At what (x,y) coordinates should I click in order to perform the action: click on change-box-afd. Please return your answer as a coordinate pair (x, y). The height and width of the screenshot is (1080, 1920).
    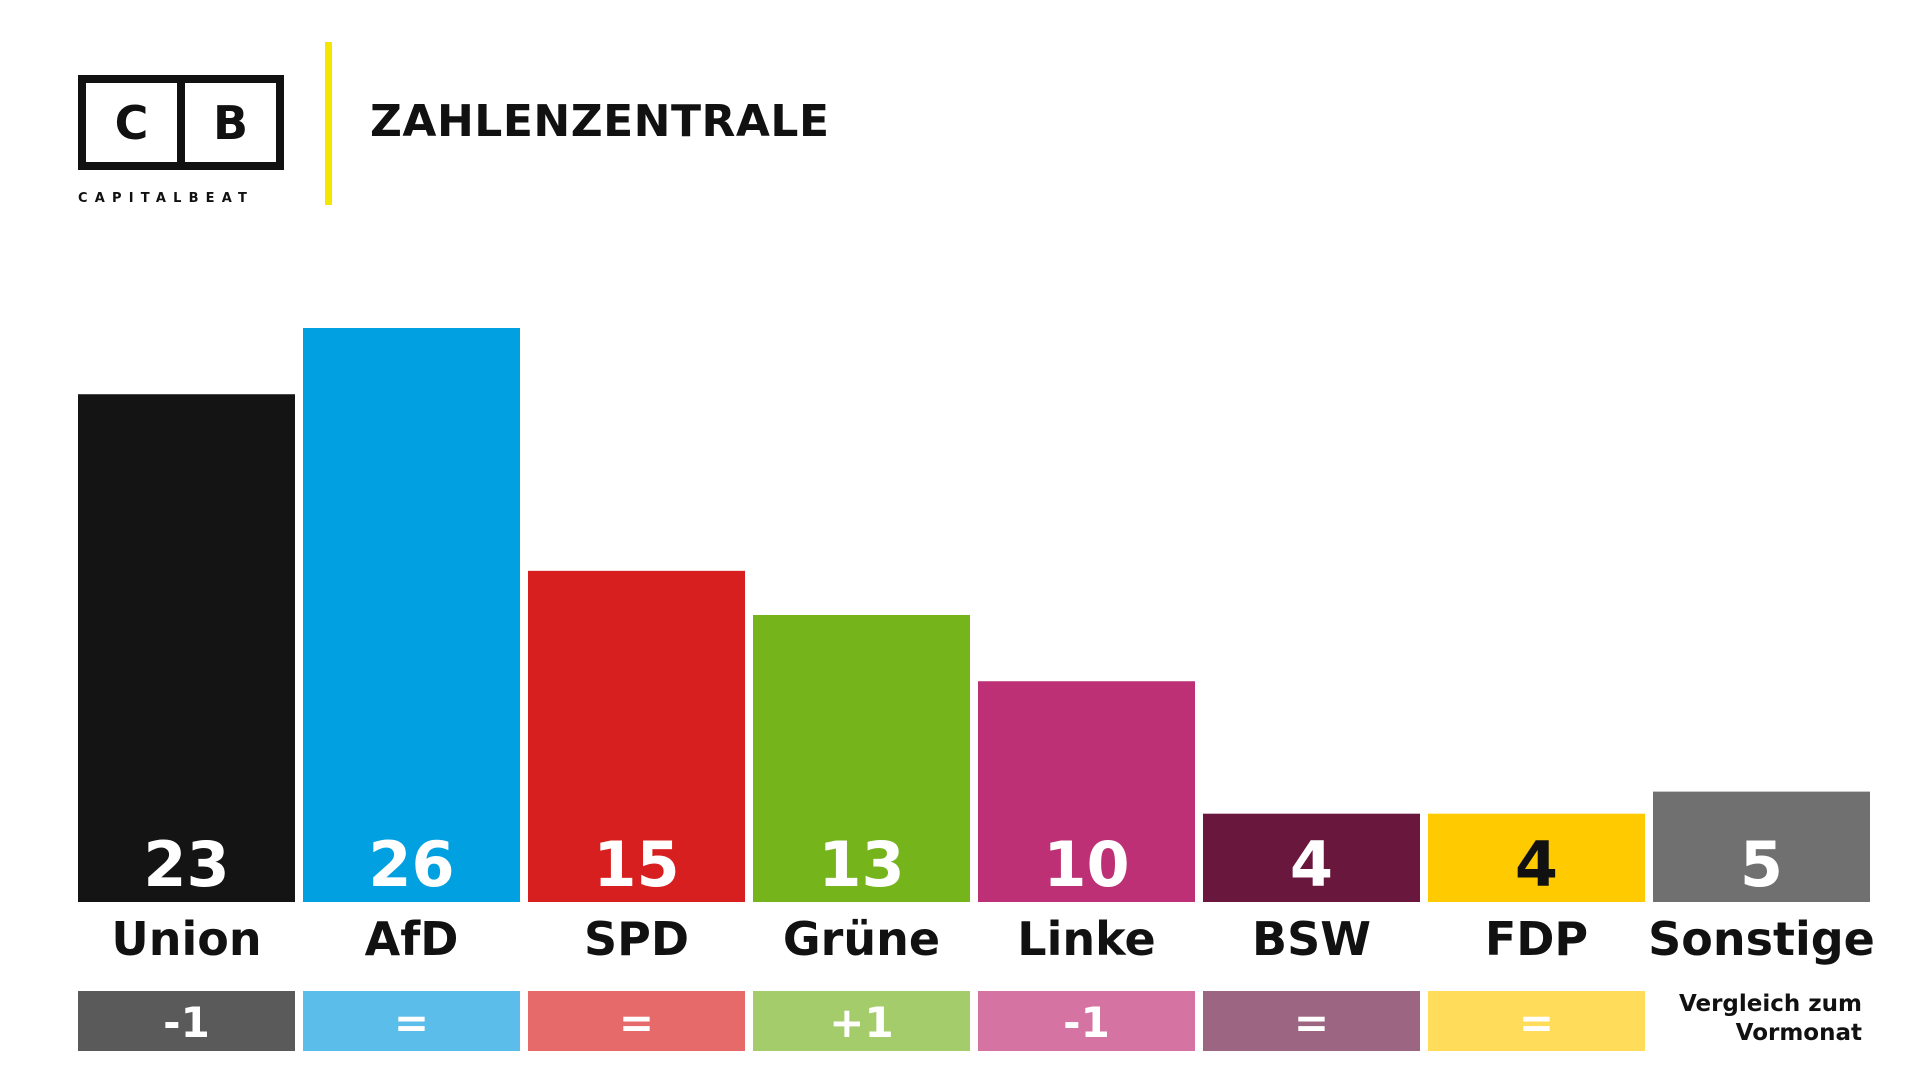
    Looking at the image, I should click on (411, 1021).